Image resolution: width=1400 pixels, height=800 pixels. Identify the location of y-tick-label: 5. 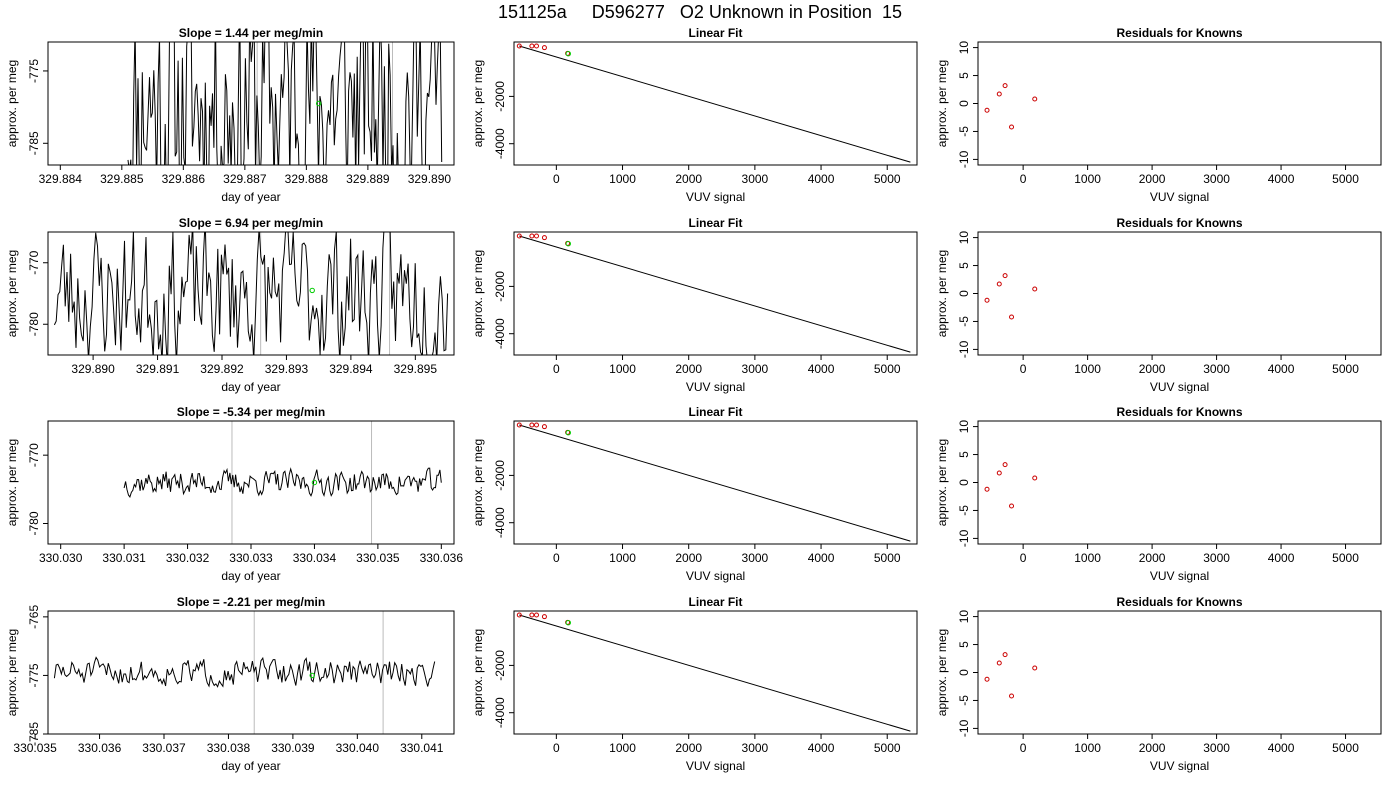
(964, 265).